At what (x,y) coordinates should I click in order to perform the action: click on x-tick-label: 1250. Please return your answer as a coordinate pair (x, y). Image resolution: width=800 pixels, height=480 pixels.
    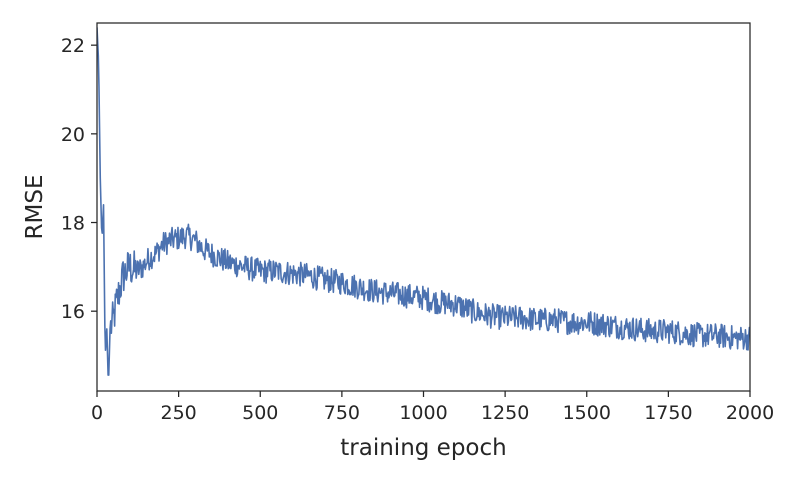
    Looking at the image, I should click on (505, 413).